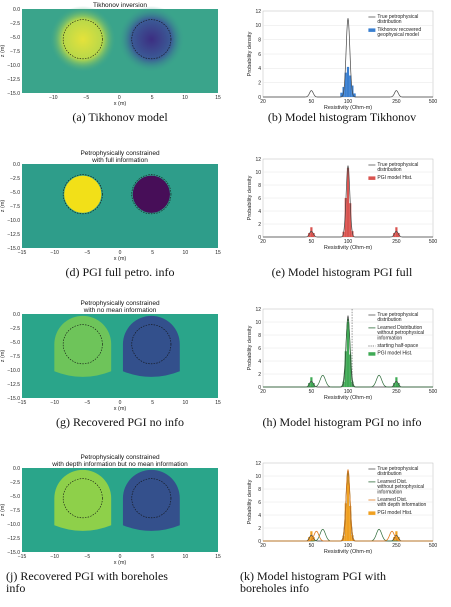 This screenshot has width=451, height=607. I want to click on right-true-boundary, so click(151, 344).